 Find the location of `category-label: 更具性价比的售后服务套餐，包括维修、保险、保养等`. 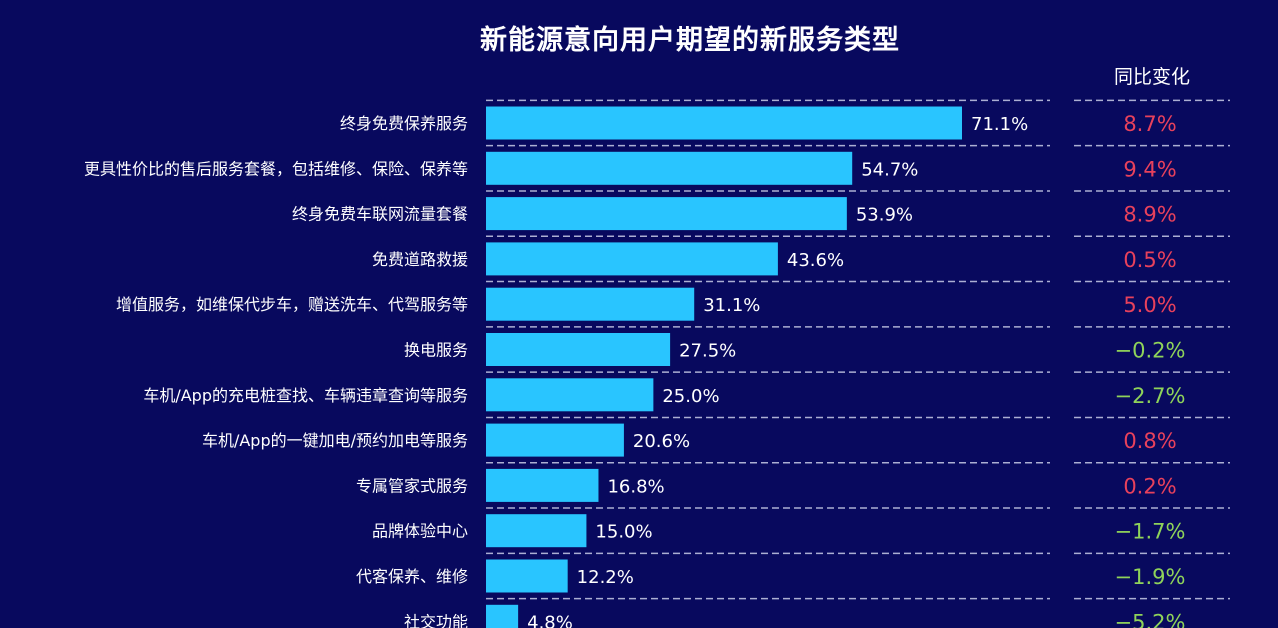

category-label: 更具性价比的售后服务套餐，包括维修、保险、保养等 is located at coordinates (276, 168).